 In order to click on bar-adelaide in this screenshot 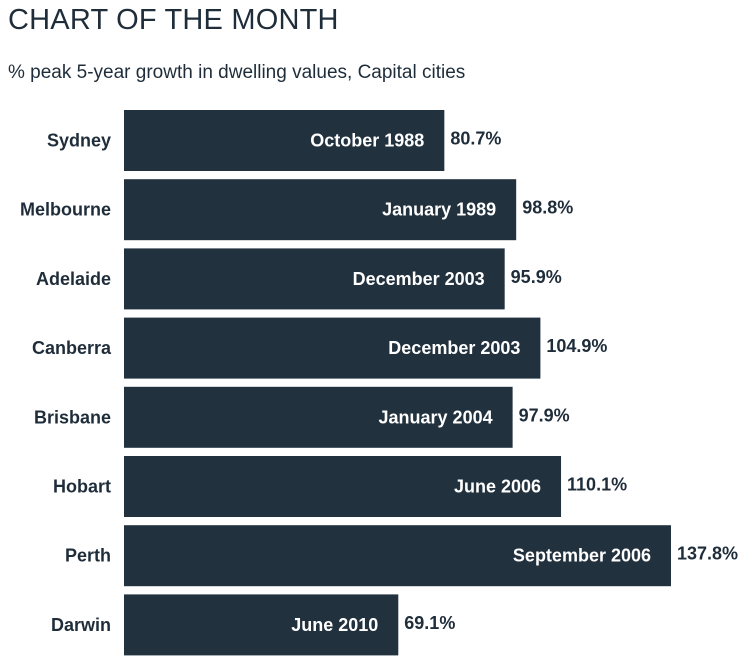, I will do `click(314, 279)`.